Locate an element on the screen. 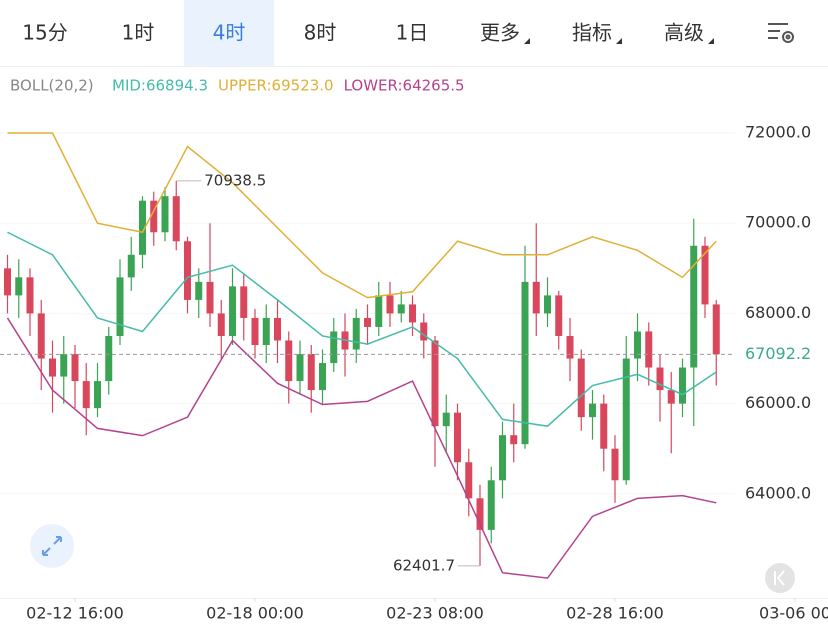 Image resolution: width=828 pixels, height=632 pixels. active-tab-bg is located at coordinates (229, 33).